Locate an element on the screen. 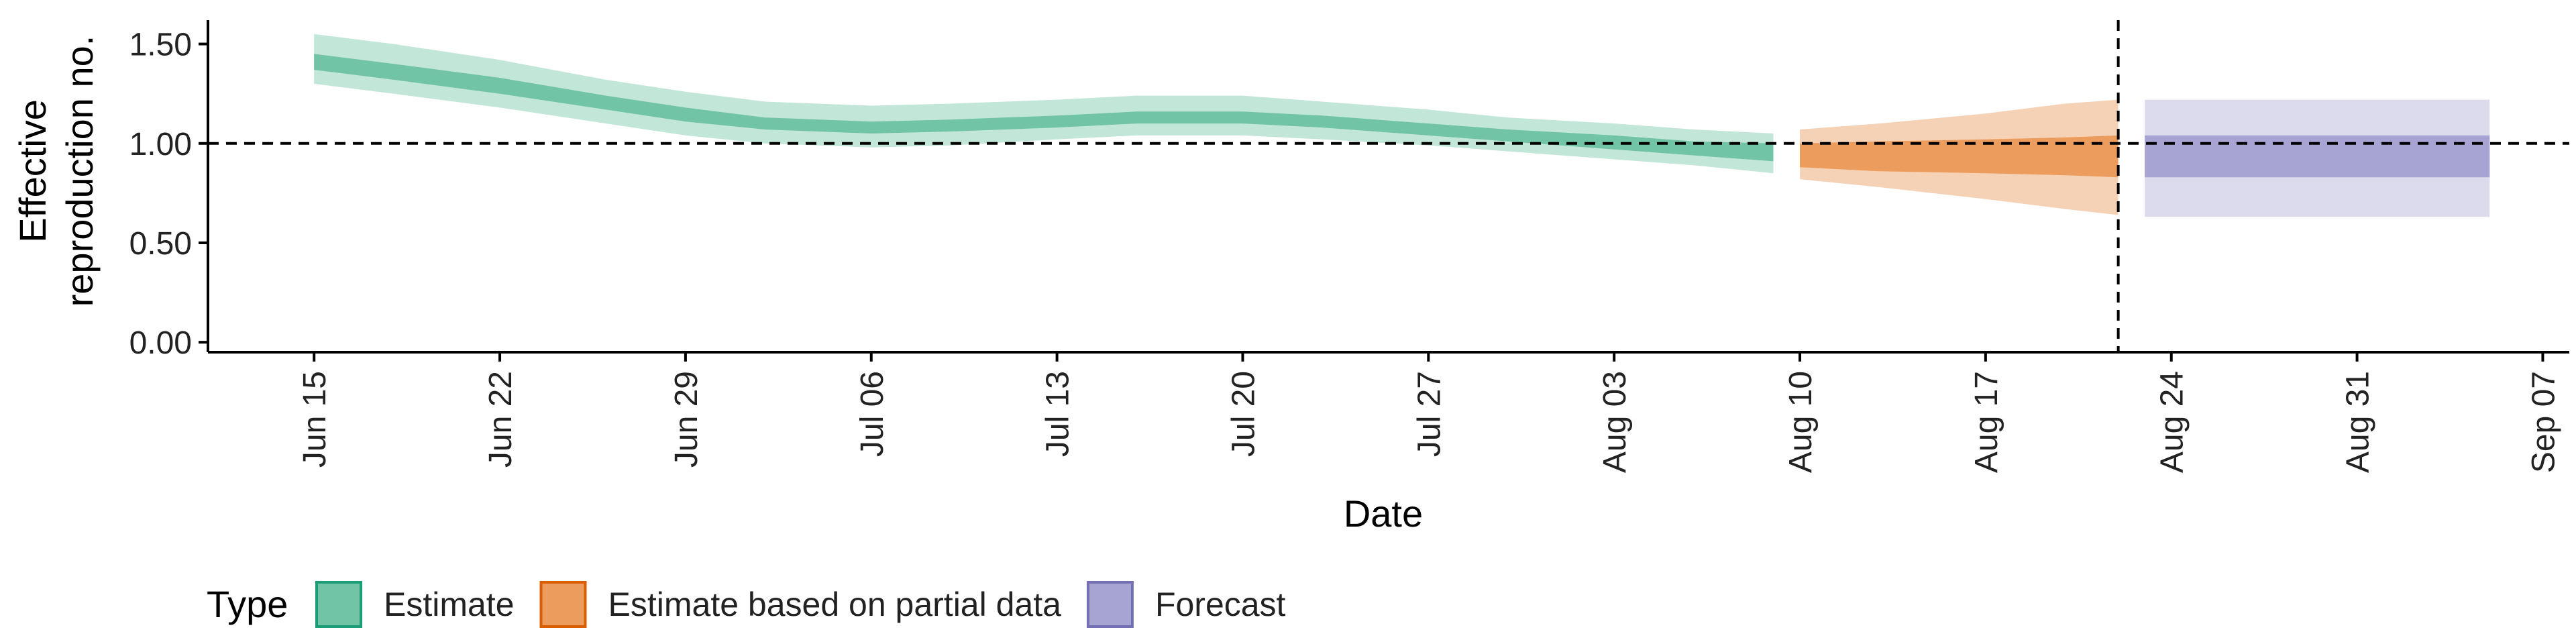 The image size is (2576, 644). legend-item: Estimate based on partial data is located at coordinates (800, 604).